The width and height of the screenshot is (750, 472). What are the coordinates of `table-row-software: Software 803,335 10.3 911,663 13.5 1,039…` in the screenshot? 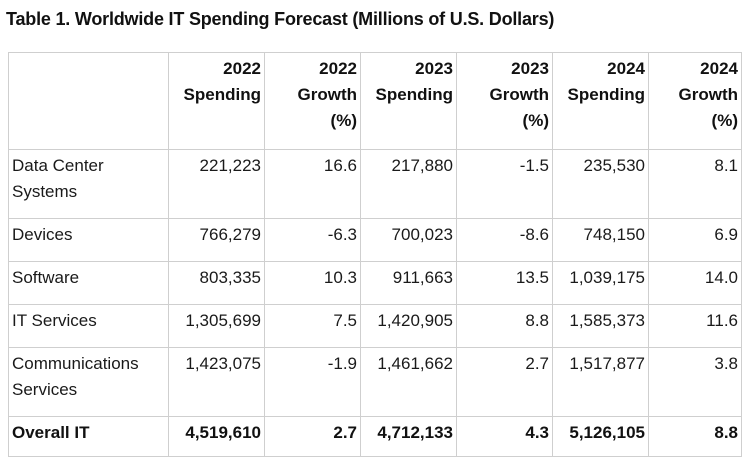 It's located at (375, 283).